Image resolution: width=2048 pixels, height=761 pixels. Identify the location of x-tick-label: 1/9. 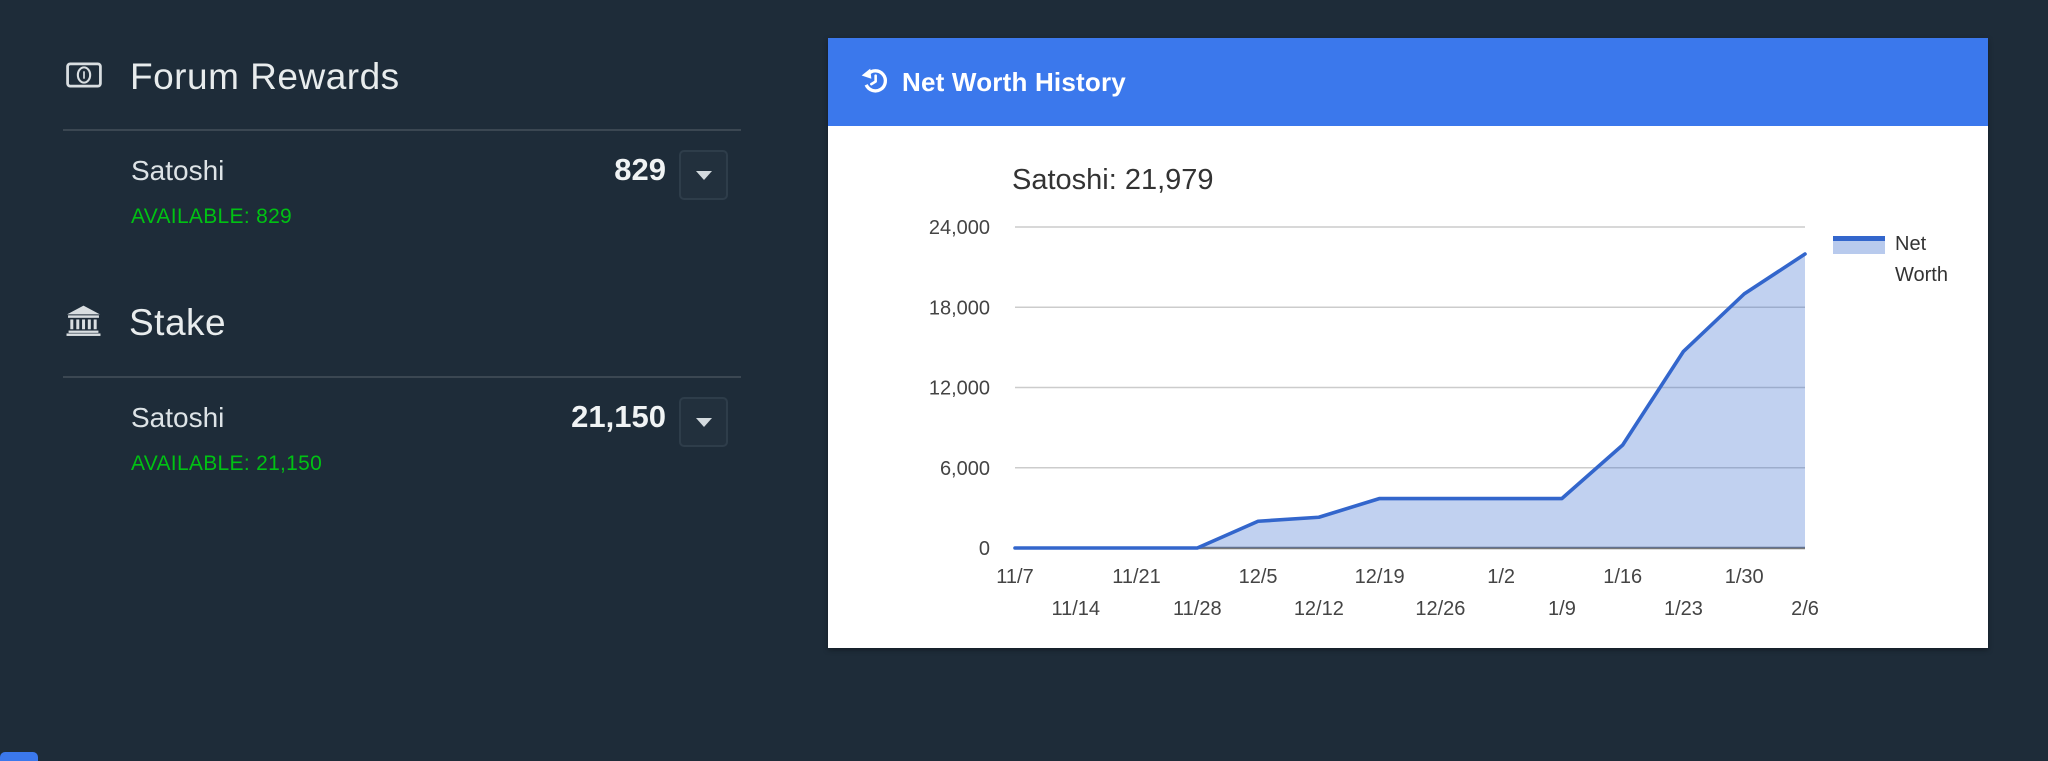
(1562, 609).